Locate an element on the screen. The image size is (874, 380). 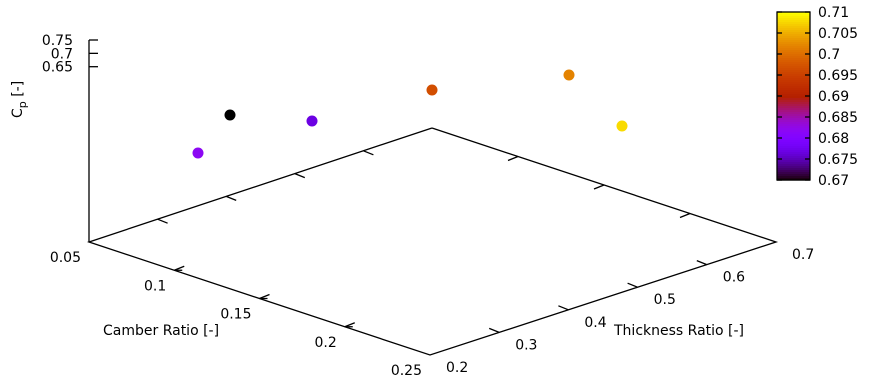
colorbar-tick-label: 0.705 is located at coordinates (838, 34).